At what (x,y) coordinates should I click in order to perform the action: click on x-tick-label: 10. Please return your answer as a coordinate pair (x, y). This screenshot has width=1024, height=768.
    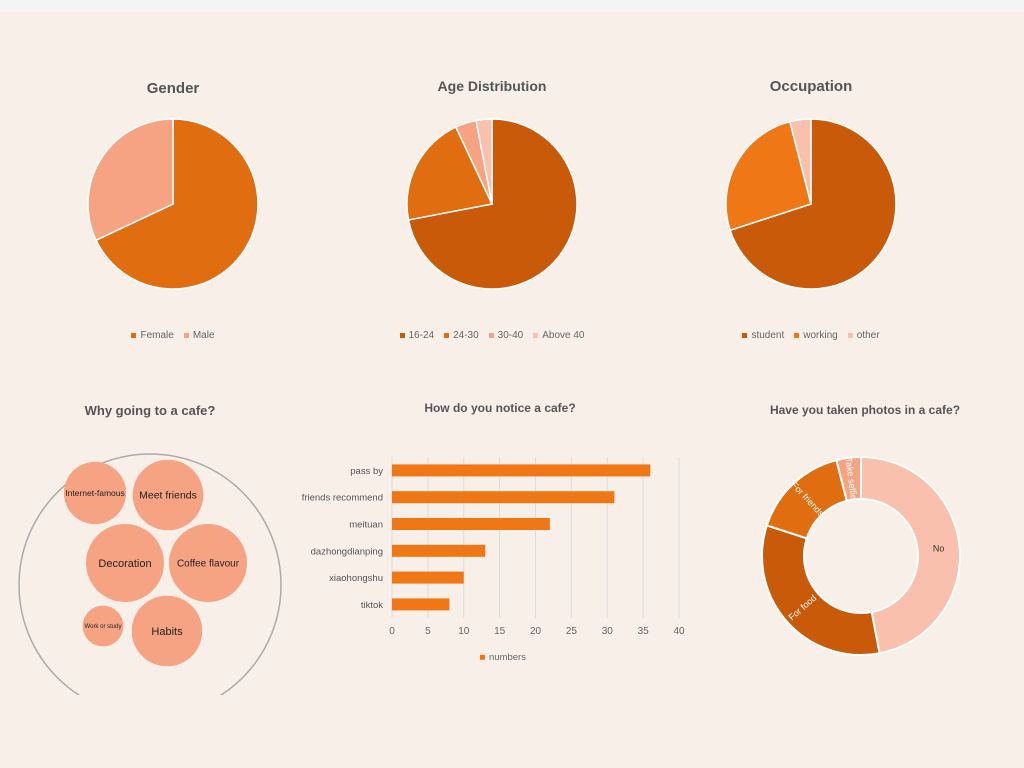
    Looking at the image, I should click on (464, 631).